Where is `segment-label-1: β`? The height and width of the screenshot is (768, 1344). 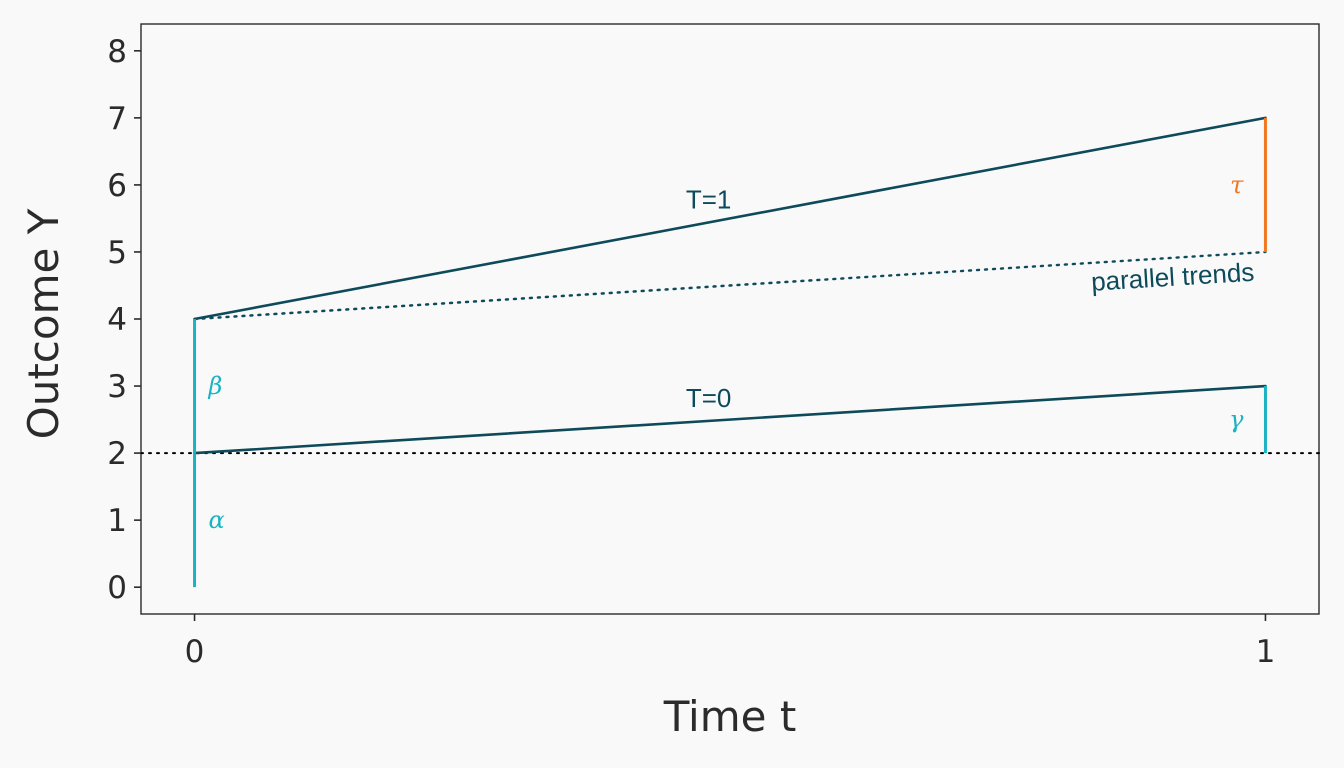 segment-label-1: β is located at coordinates (215, 386).